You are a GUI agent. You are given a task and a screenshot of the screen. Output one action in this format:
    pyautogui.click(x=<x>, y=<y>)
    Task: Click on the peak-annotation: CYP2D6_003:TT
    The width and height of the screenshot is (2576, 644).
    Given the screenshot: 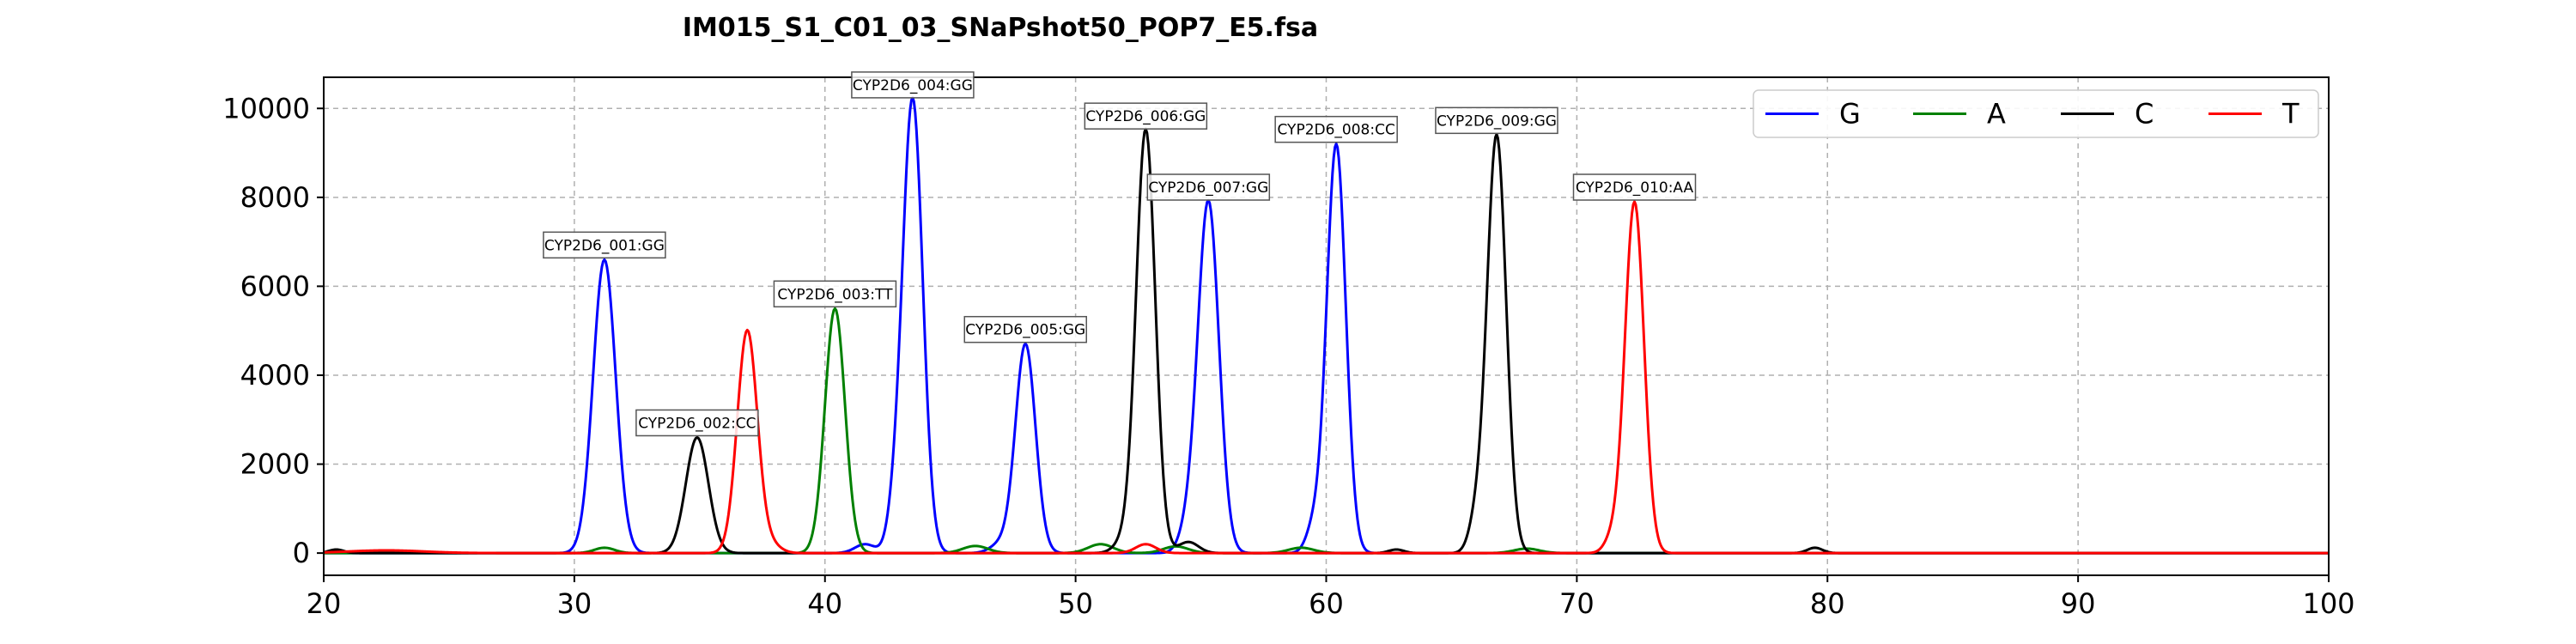 What is the action you would take?
    pyautogui.click(x=835, y=294)
    